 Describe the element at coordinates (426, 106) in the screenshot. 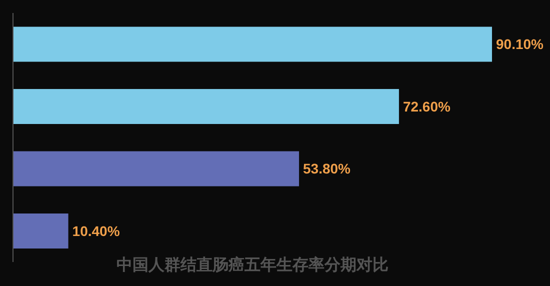

I see `data-label: 72.60%` at that location.